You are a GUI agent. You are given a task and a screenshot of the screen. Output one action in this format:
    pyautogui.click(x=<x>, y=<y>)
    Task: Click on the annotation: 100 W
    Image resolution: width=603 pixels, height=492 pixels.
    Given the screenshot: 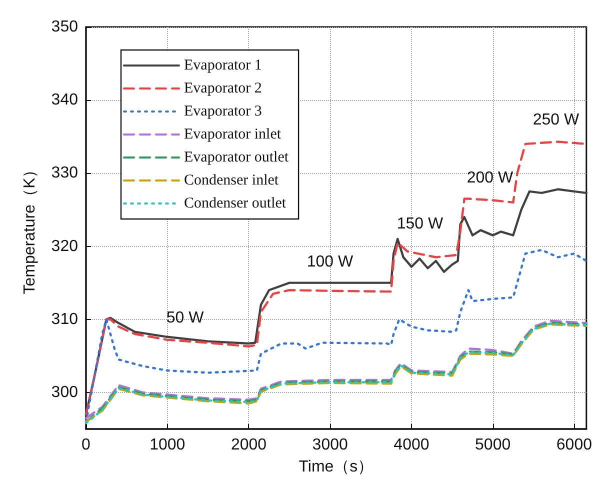 What is the action you would take?
    pyautogui.click(x=330, y=262)
    